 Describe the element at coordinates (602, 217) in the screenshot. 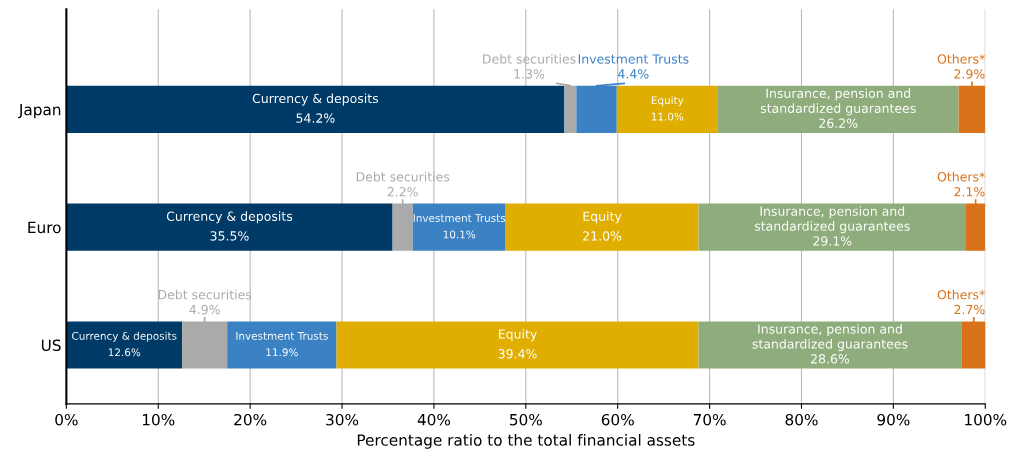

I see `series-label: Equity` at that location.